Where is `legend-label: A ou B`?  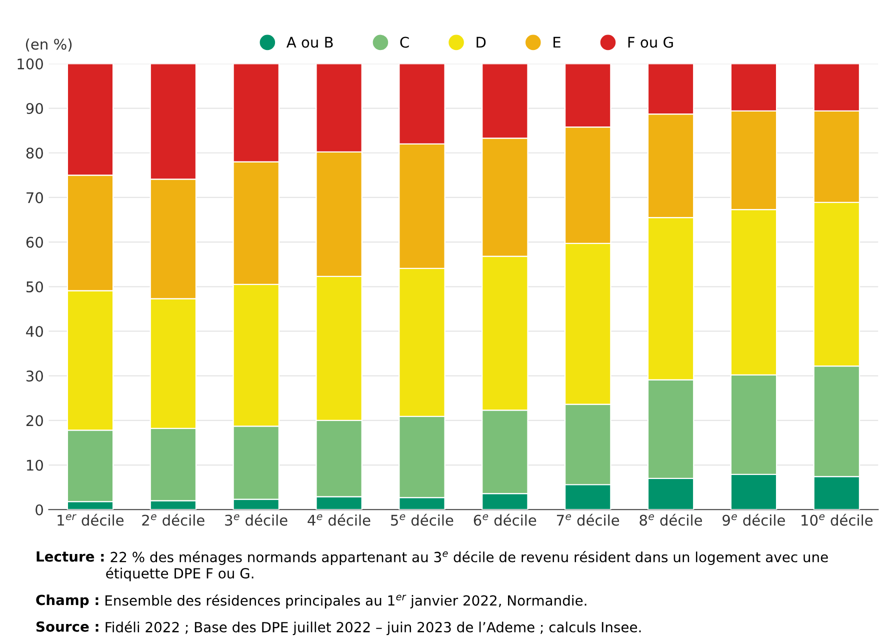 legend-label: A ou B is located at coordinates (309, 42).